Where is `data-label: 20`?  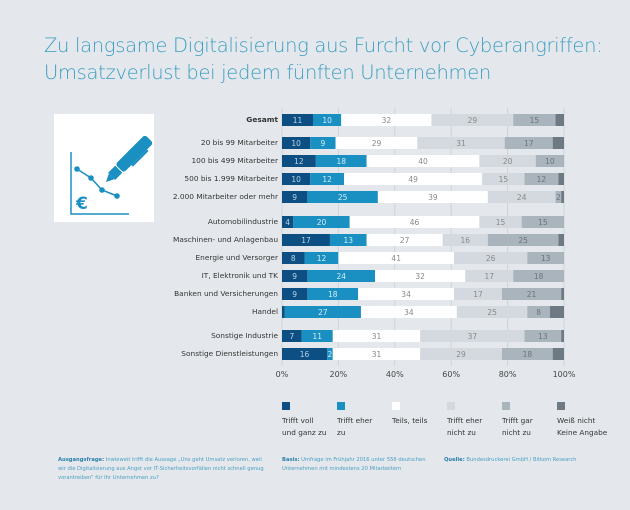
data-label: 20 is located at coordinates (322, 222).